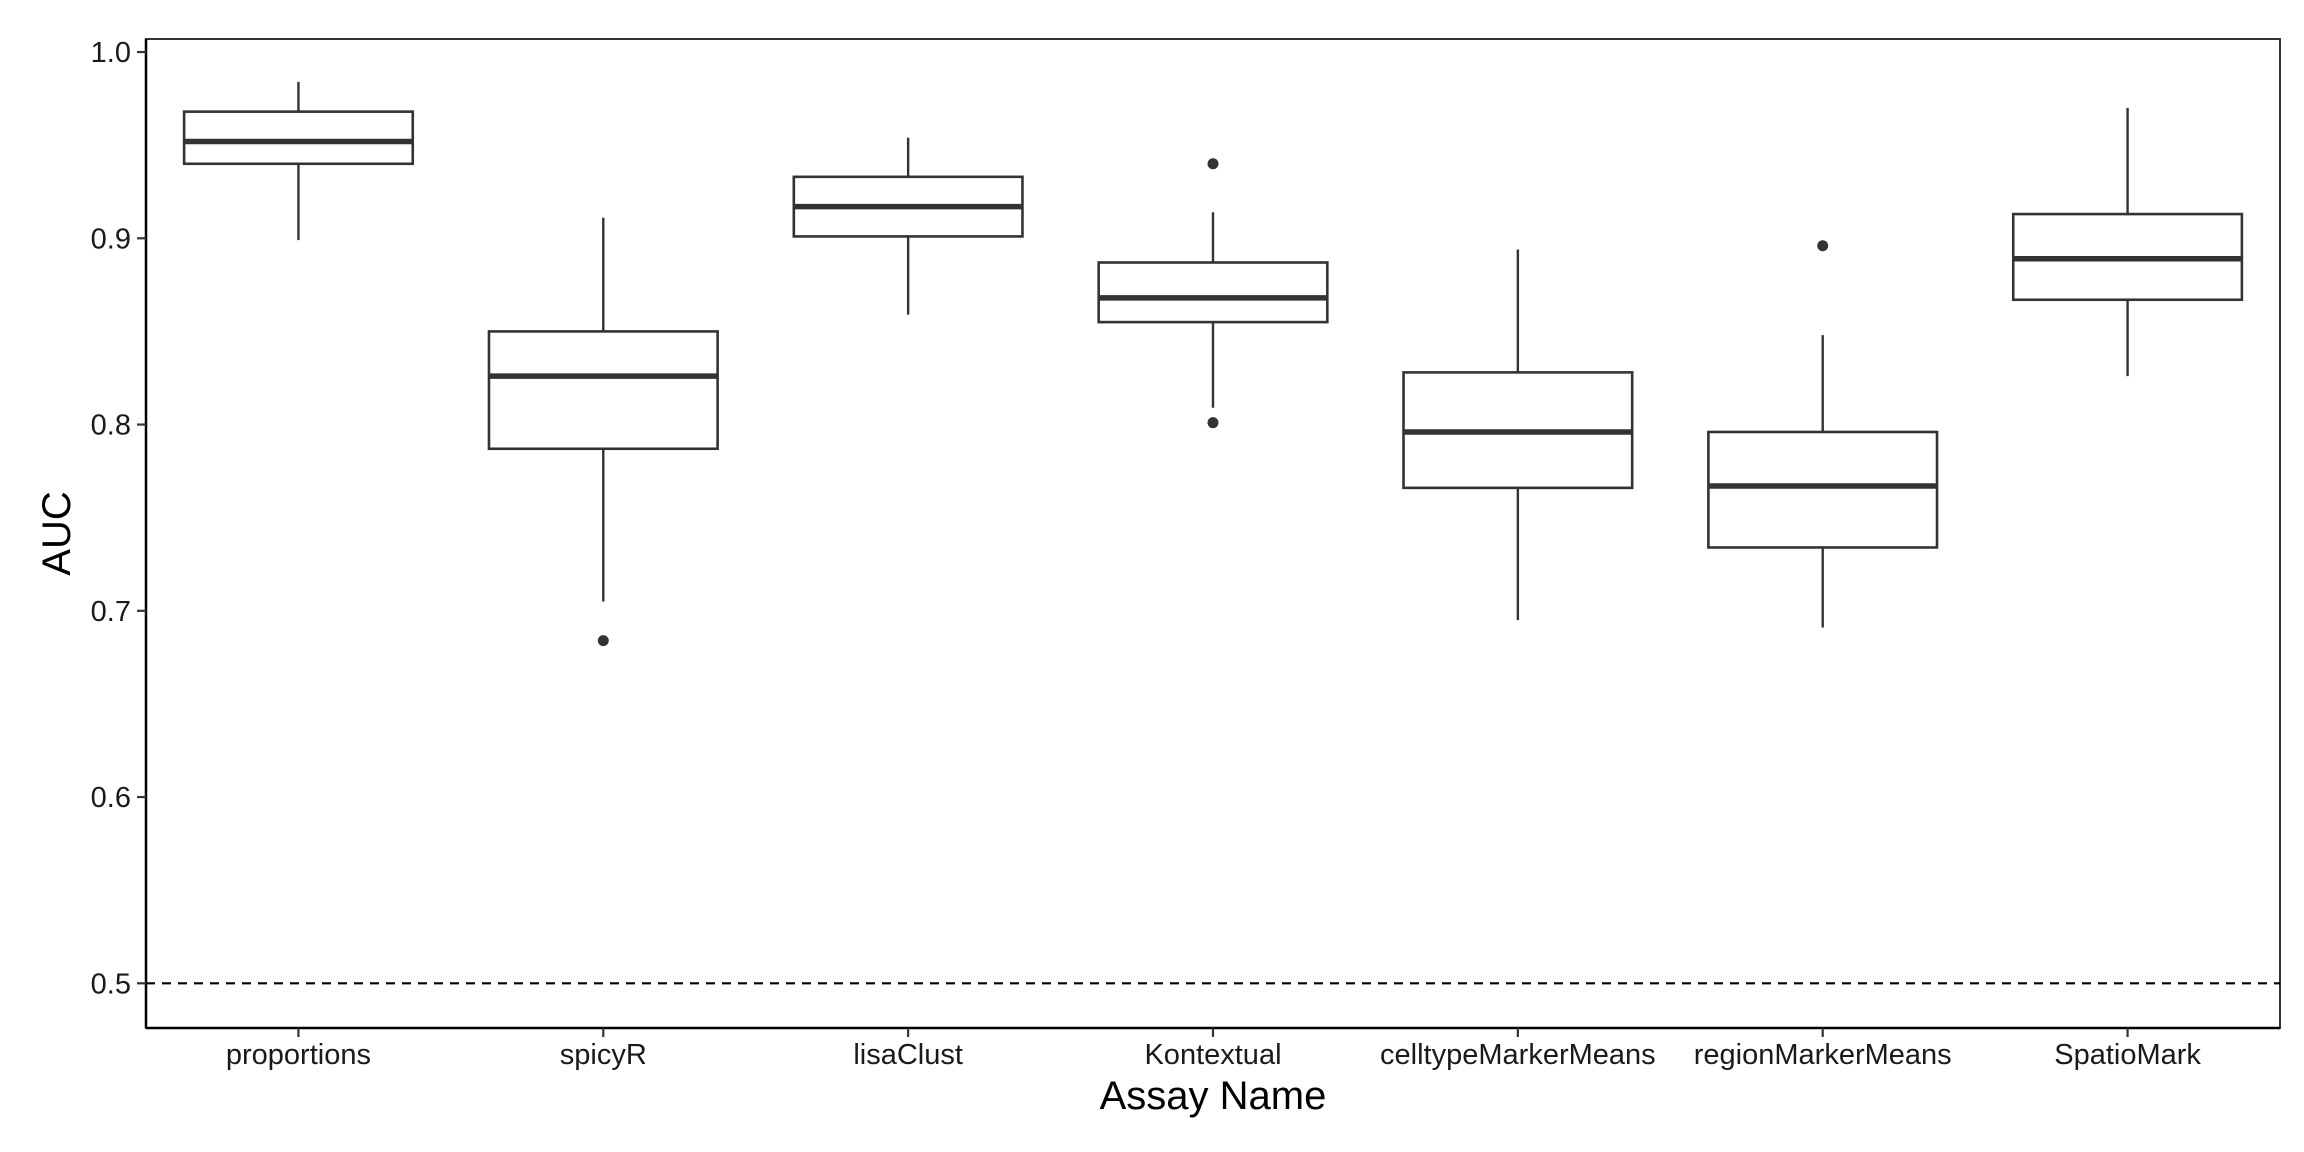  I want to click on x-tick-label: lisaClust, so click(908, 1055).